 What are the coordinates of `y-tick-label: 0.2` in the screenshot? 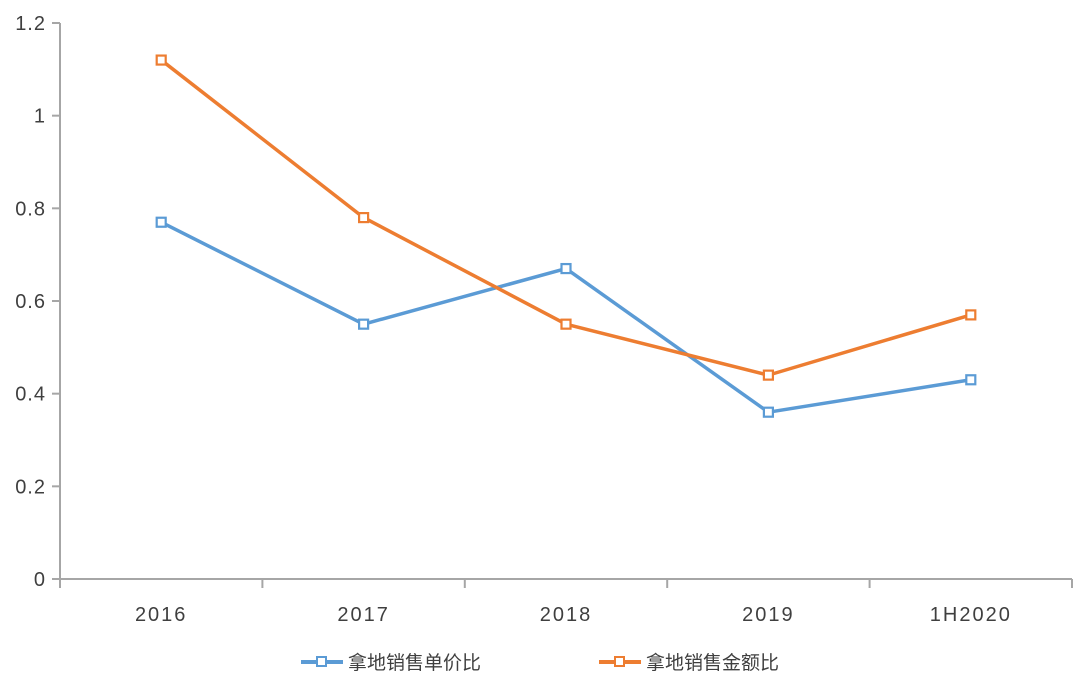 It's located at (30, 487).